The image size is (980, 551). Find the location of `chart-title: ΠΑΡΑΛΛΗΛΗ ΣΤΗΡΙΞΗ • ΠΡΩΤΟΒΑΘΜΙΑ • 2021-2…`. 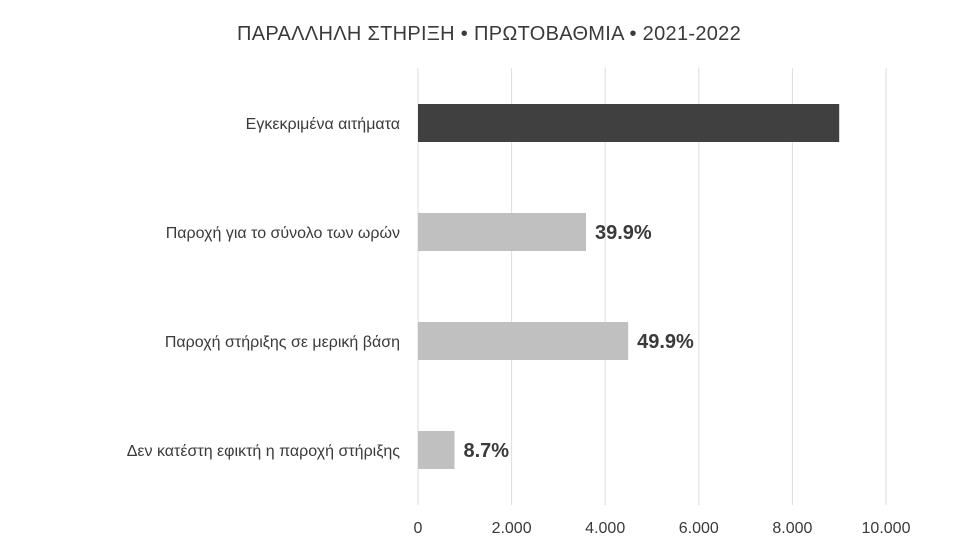

chart-title: ΠΑΡΑΛΛΗΛΗ ΣΤΗΡΙΞΗ • ΠΡΩΤΟΒΑΘΜΙΑ • 2021-2… is located at coordinates (489, 34).